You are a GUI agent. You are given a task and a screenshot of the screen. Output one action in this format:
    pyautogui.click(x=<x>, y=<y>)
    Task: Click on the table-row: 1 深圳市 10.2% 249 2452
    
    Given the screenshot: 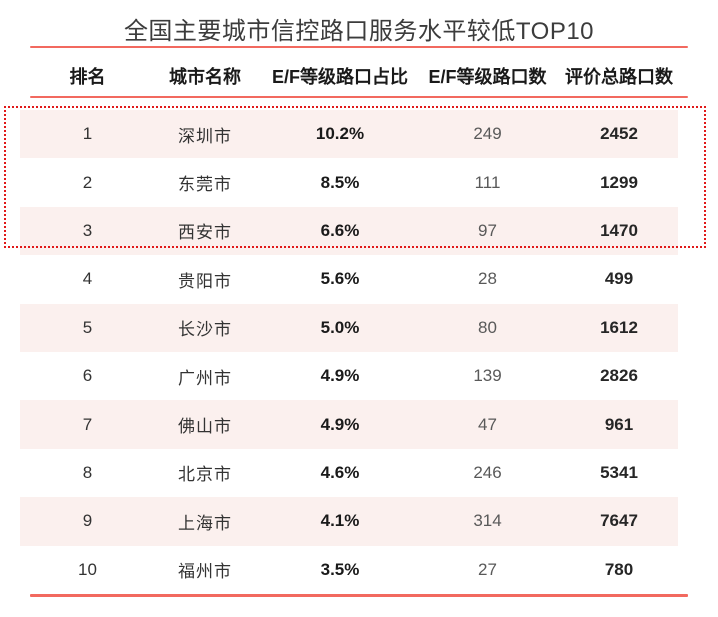 What is the action you would take?
    pyautogui.click(x=349, y=134)
    